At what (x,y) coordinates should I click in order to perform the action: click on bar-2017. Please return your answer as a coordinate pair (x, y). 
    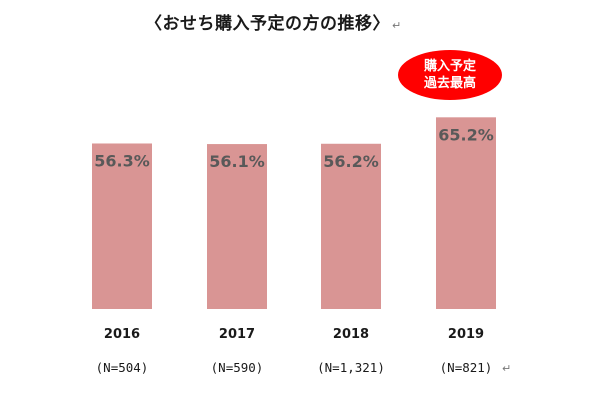
    Looking at the image, I should click on (237, 226).